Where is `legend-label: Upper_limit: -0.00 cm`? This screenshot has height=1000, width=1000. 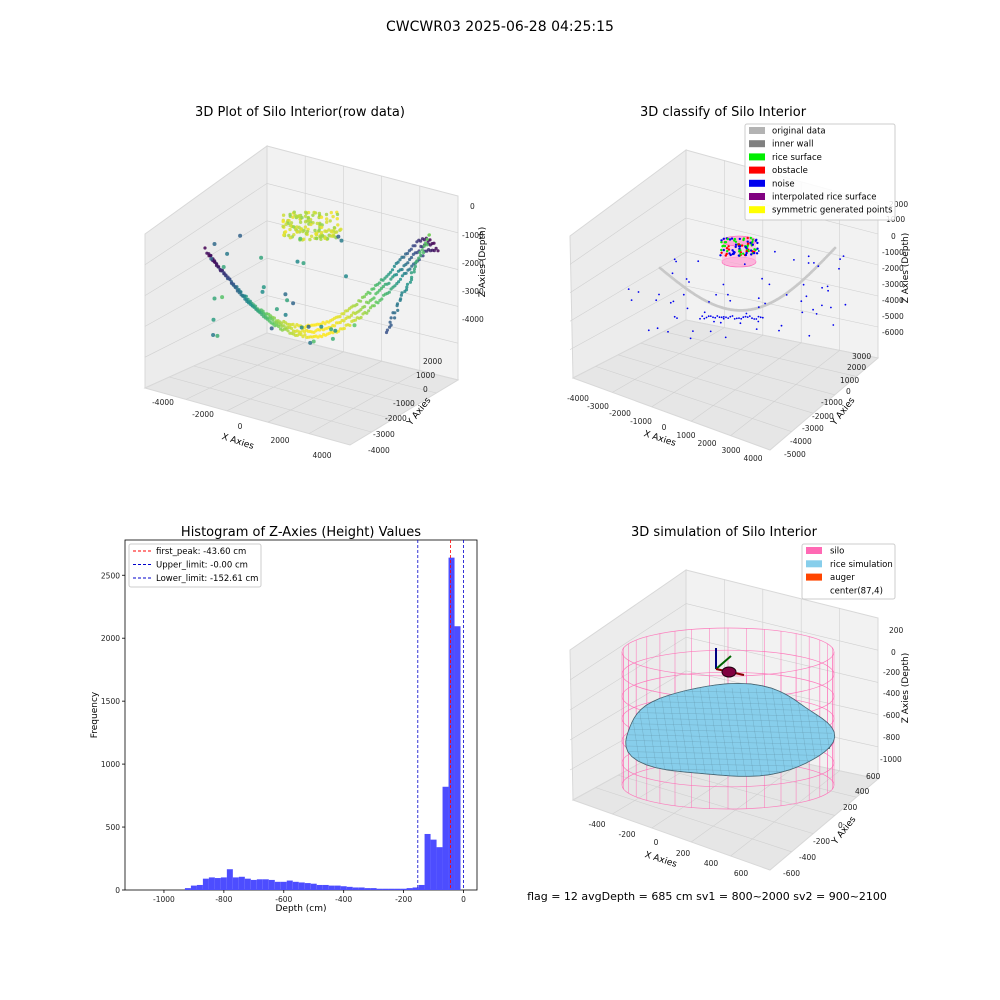 legend-label: Upper_limit: -0.00 cm is located at coordinates (202, 566).